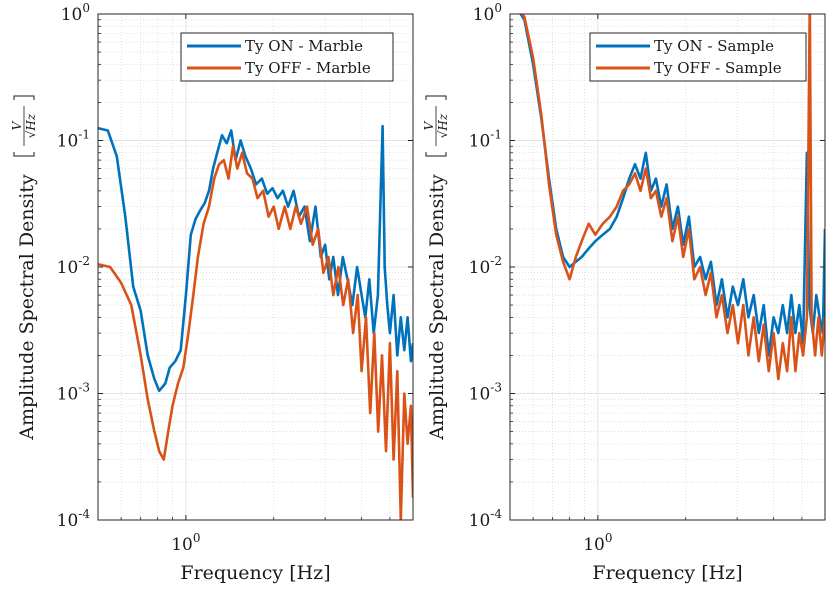  I want to click on legend: Ty ON - Marble Ty OFF - Marble, so click(287, 57).